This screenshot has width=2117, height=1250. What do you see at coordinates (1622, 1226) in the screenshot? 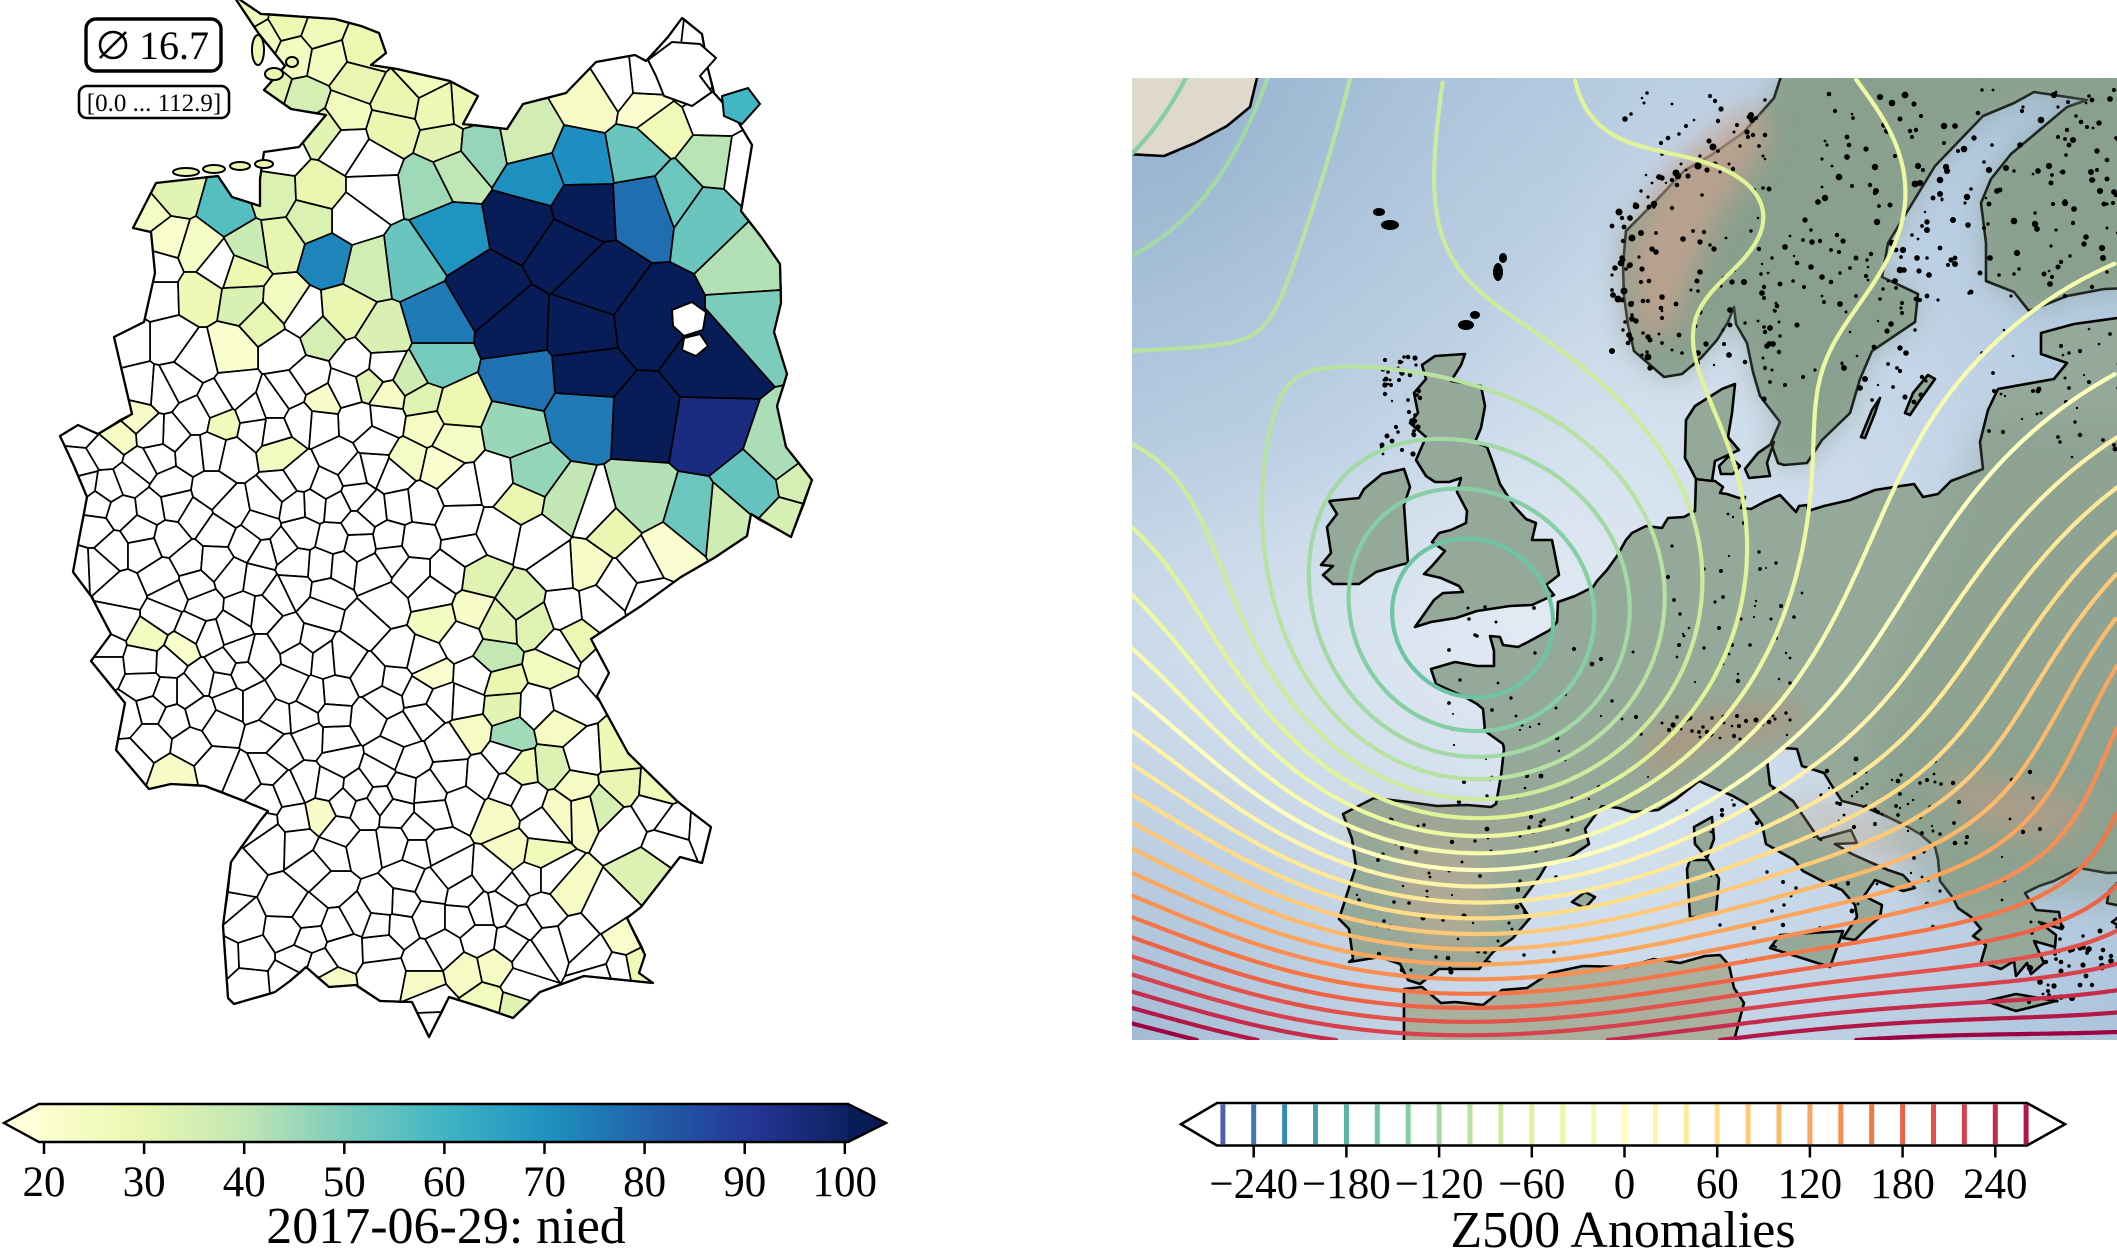
I see `svg-text: Z500 Anomalies` at bounding box center [1622, 1226].